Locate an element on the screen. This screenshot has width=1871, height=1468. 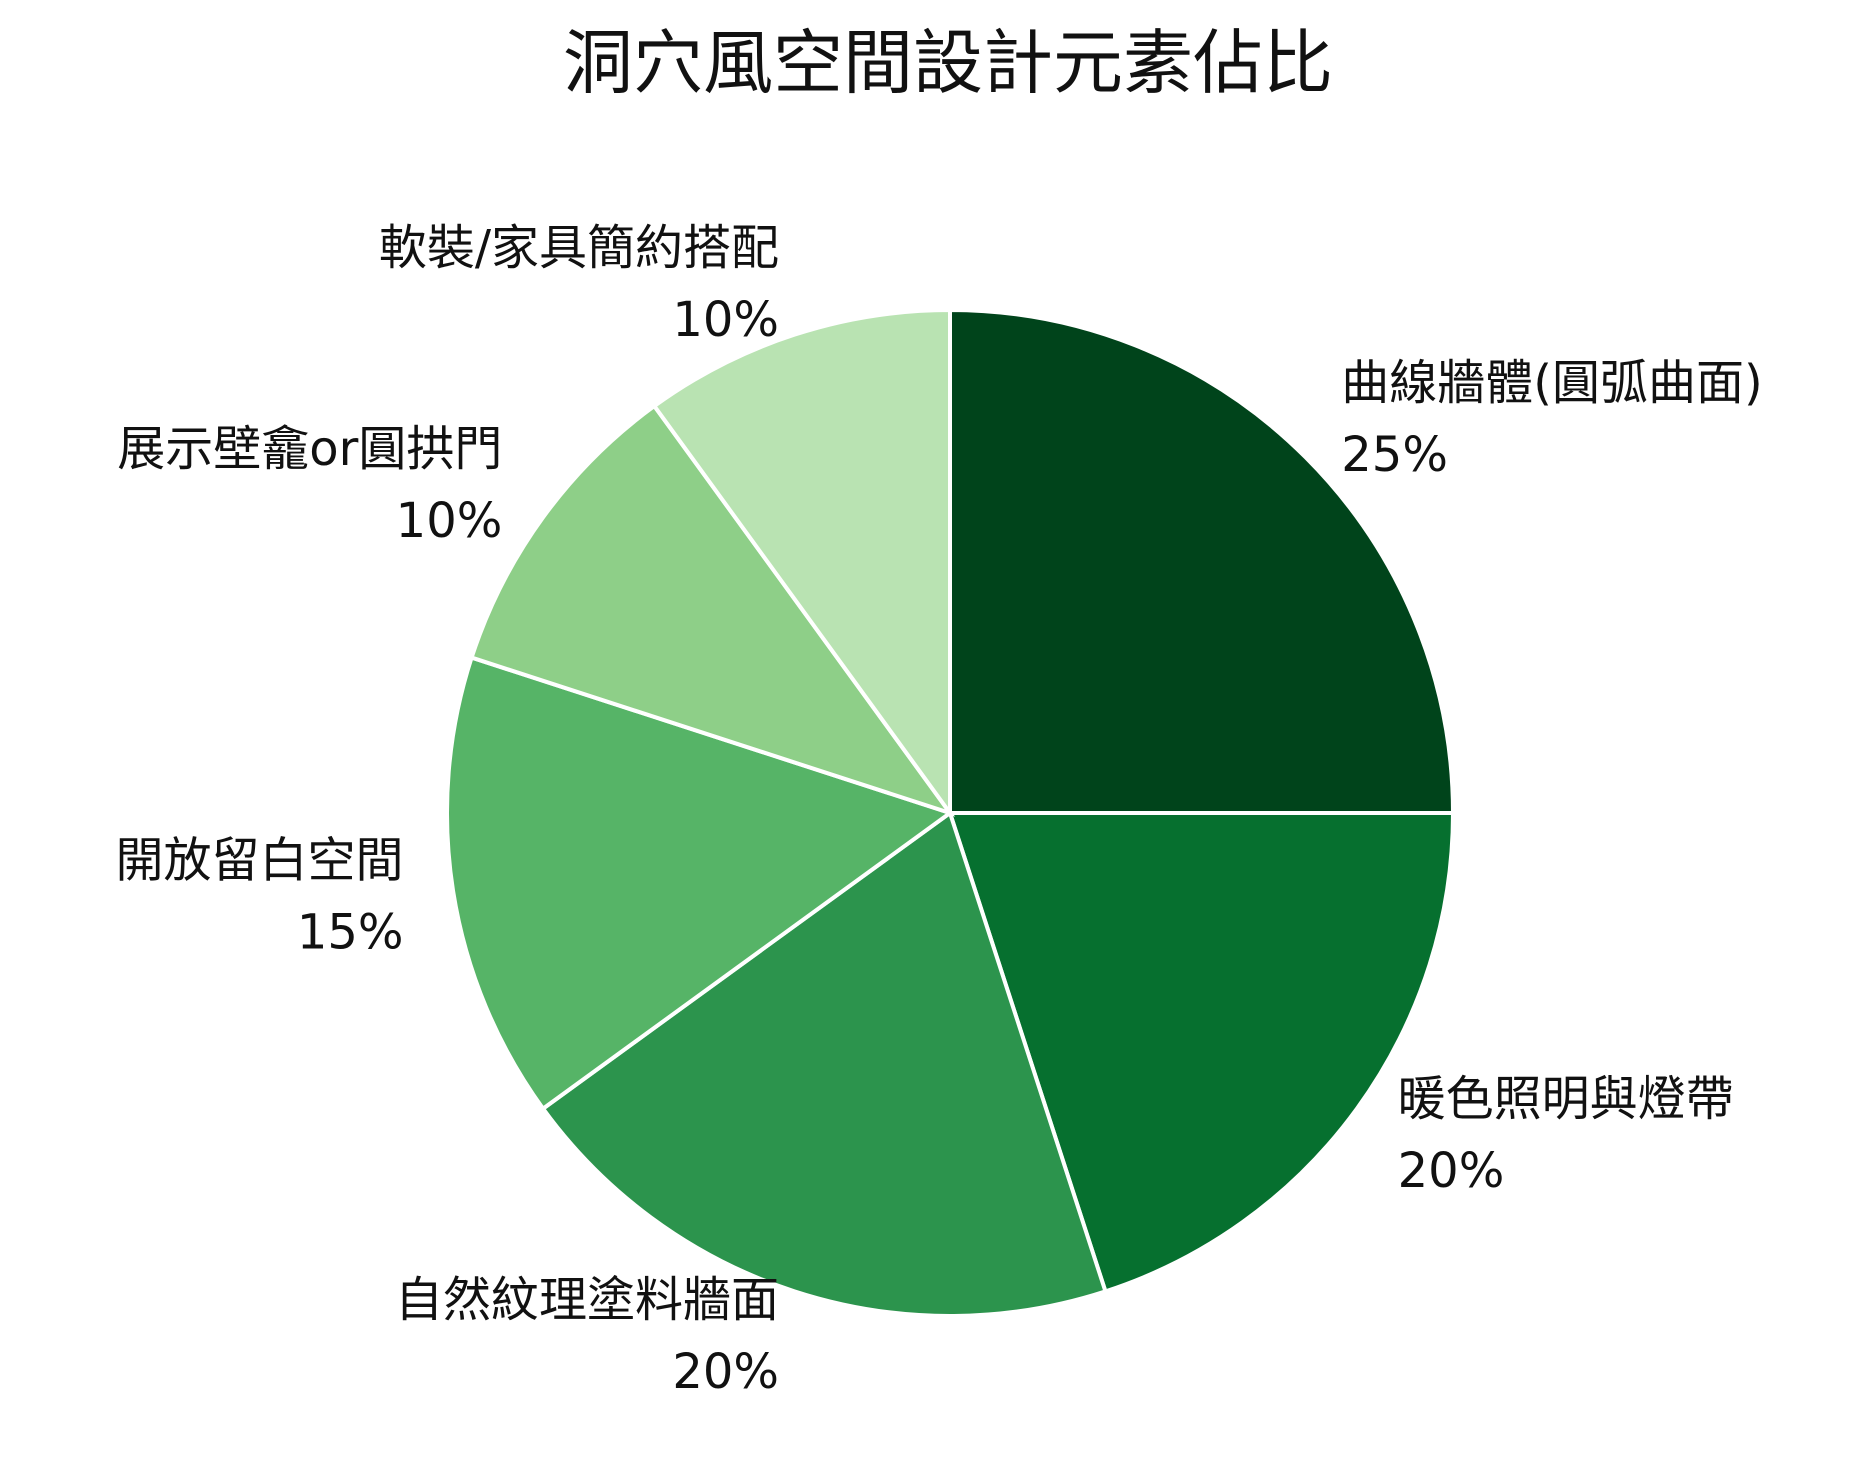
value-label: 25% is located at coordinates (1394, 455).